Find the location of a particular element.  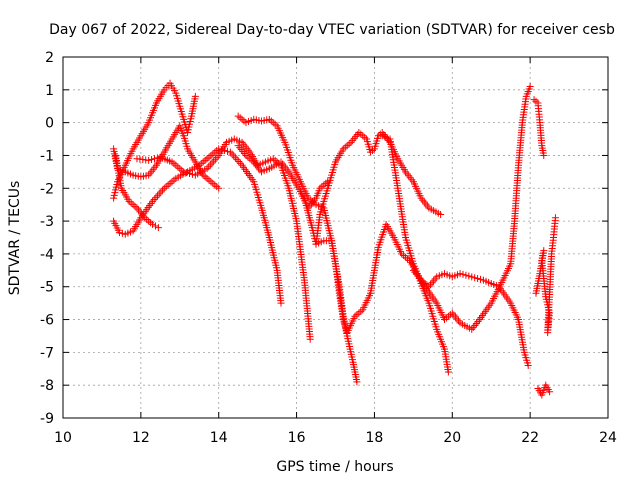

y-tick-label: 0 is located at coordinates (49, 124).